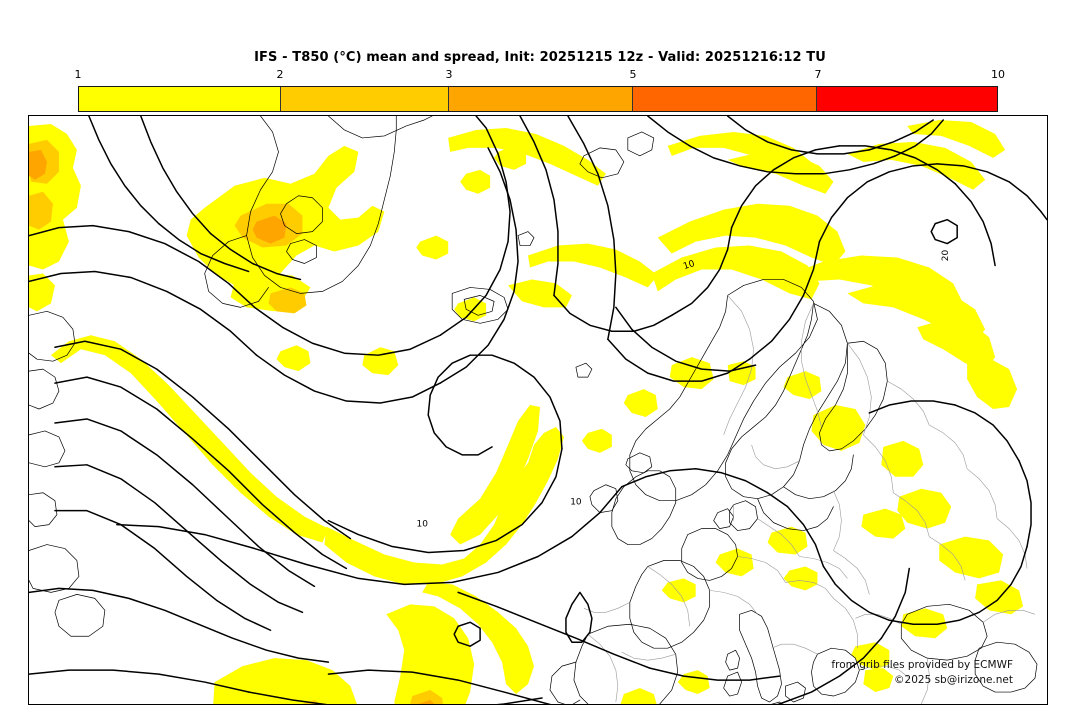 Image resolution: width=1080 pixels, height=718 pixels. I want to click on contour-label-20-ne: 20, so click(946, 256).